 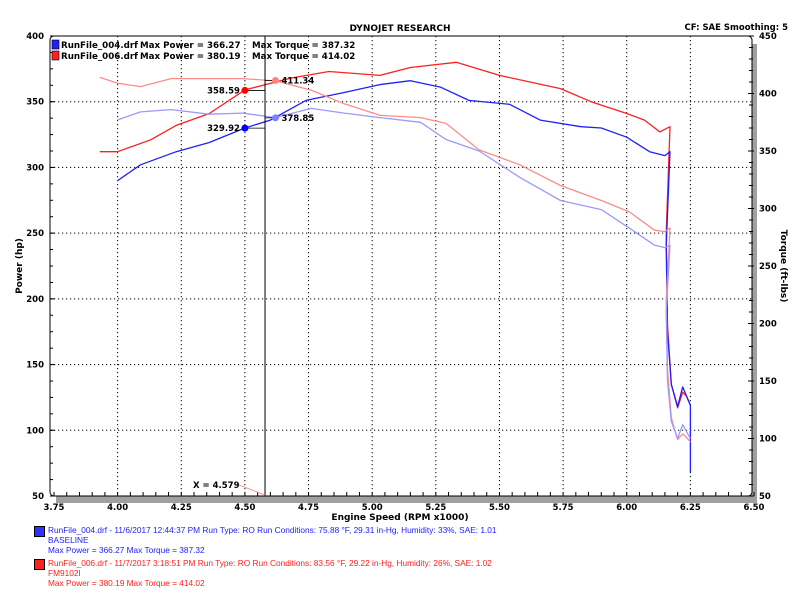 What do you see at coordinates (20, 266) in the screenshot?
I see `y-axis-label-left: Power (hp)` at bounding box center [20, 266].